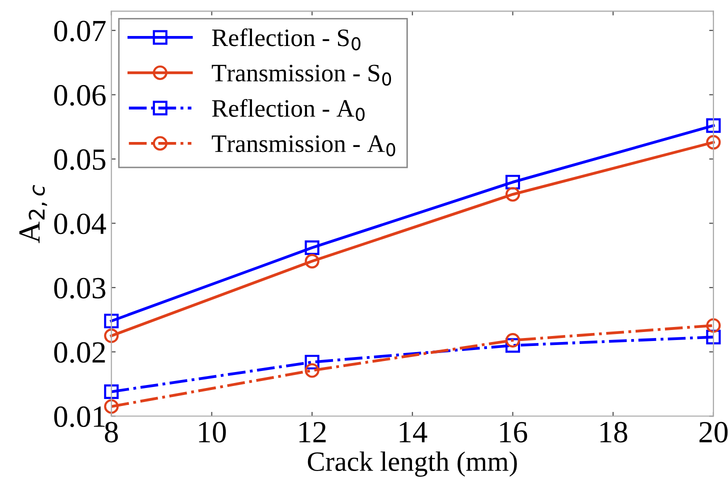 The height and width of the screenshot is (485, 728). What do you see at coordinates (80, 31) in the screenshot?
I see `y-tick-label: 0.07` at bounding box center [80, 31].